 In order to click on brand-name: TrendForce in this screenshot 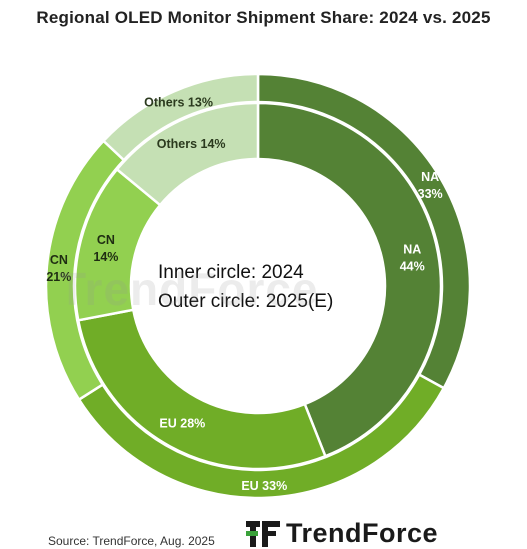, I will do `click(362, 533)`.